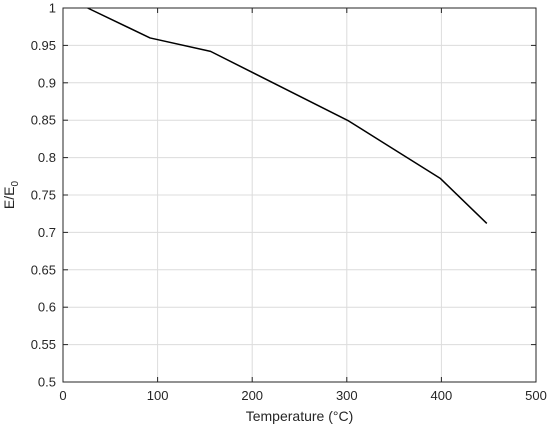 The height and width of the screenshot is (431, 550). I want to click on x-tick-label: 400, so click(442, 395).